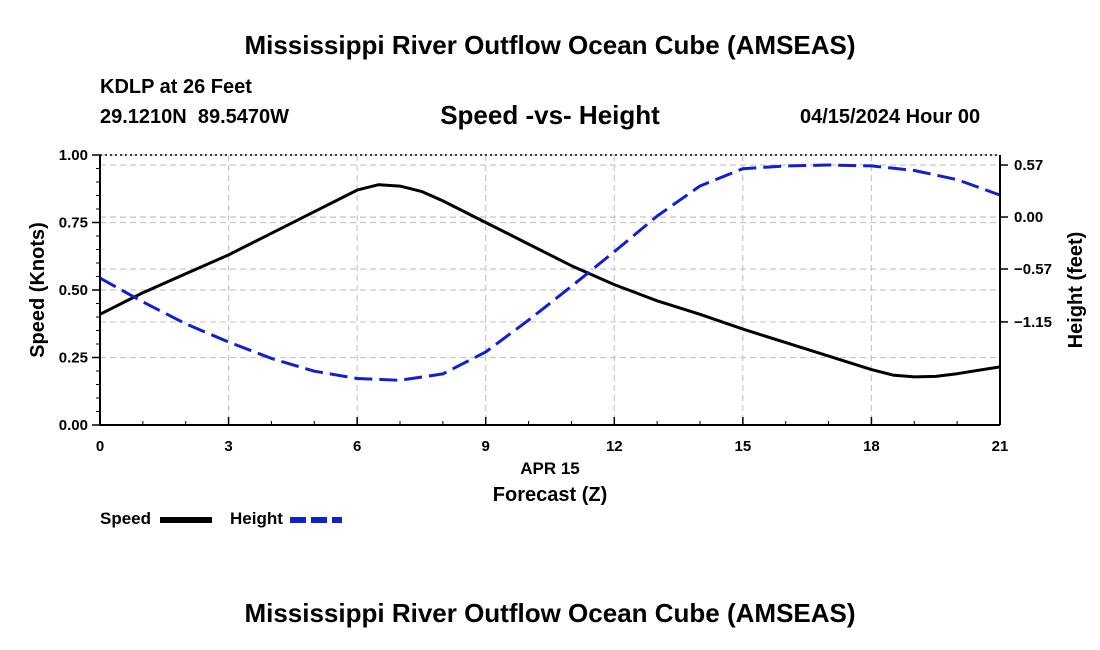 The width and height of the screenshot is (1100, 650). Describe the element at coordinates (1028, 217) in the screenshot. I see `y-tick-label-right: 0.00` at that location.